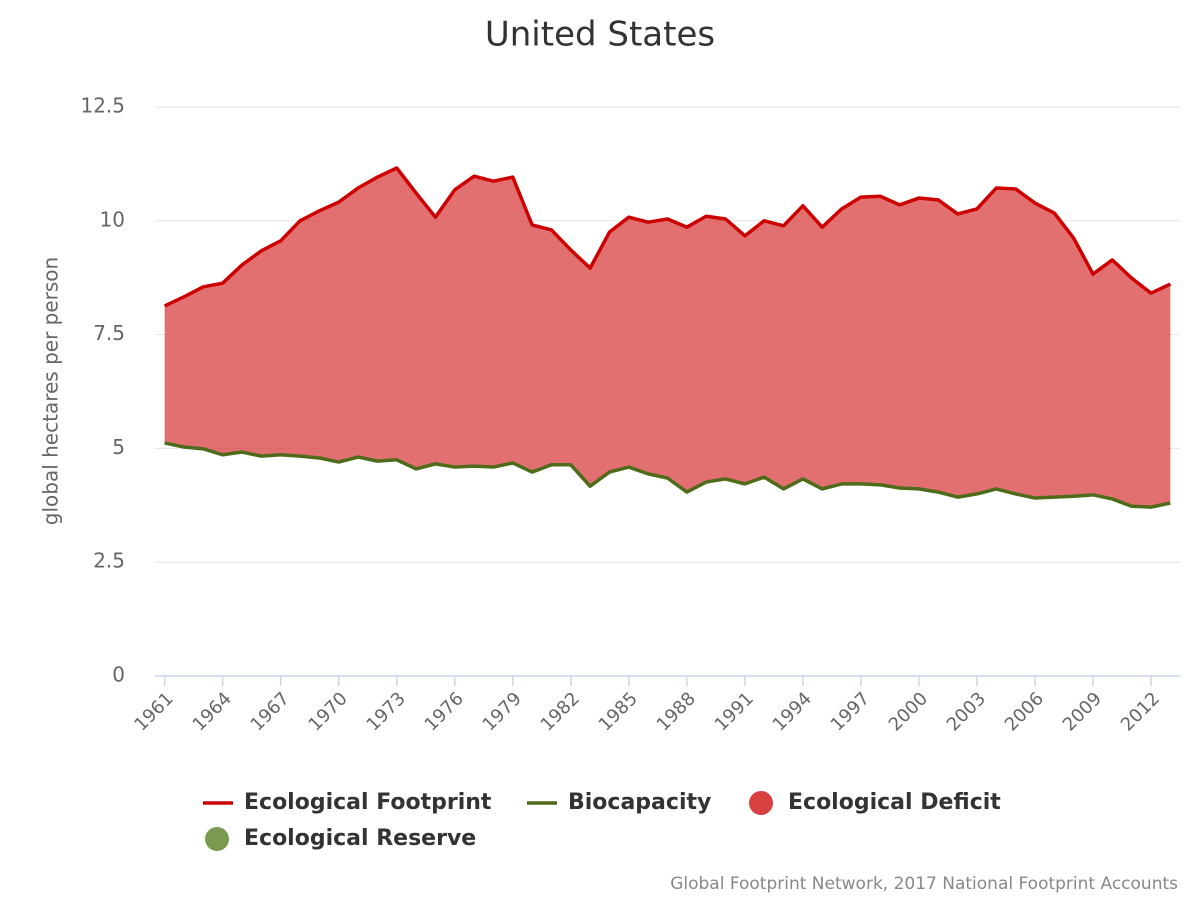 This screenshot has width=1200, height=900. Describe the element at coordinates (1082, 711) in the screenshot. I see `x-tick-label: 2009` at that location.